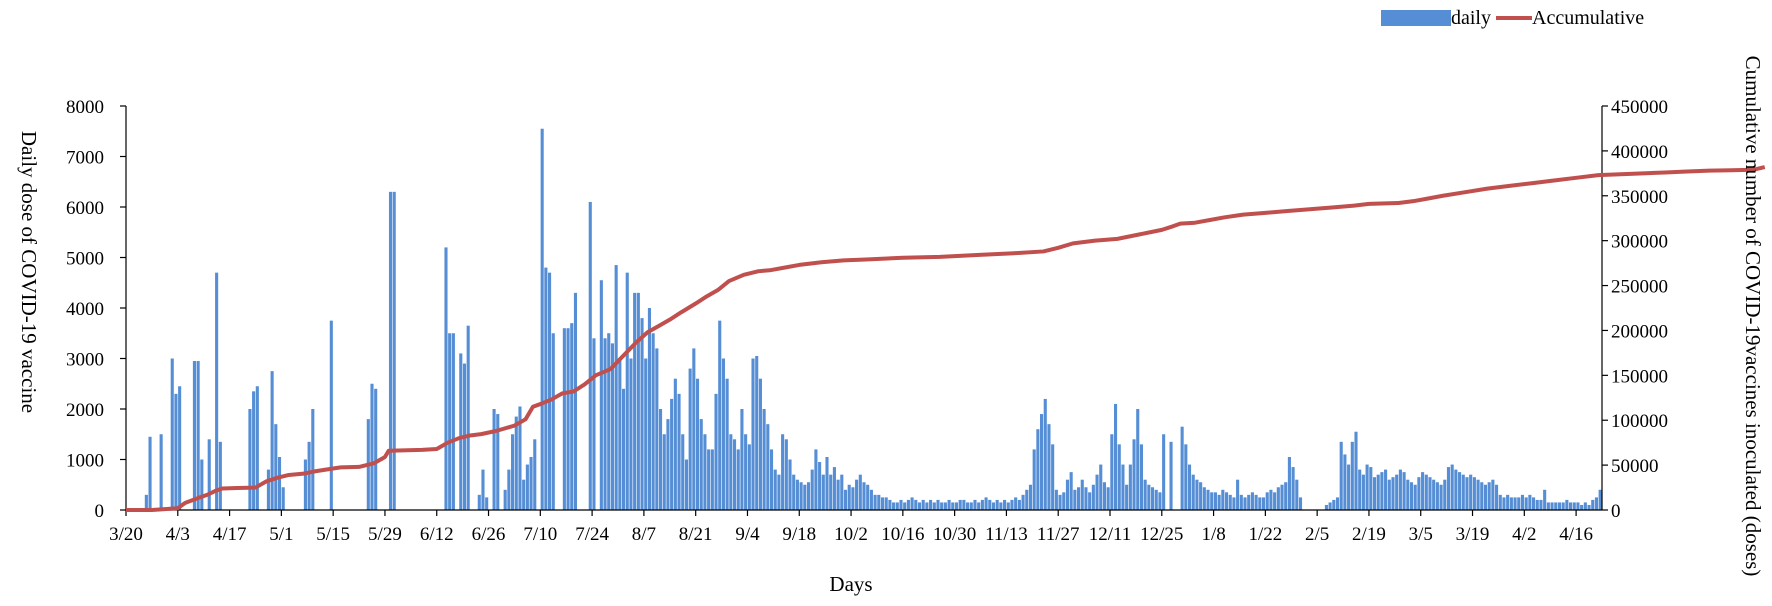  What do you see at coordinates (954, 534) in the screenshot?
I see `x-tick-label: 10/30` at bounding box center [954, 534].